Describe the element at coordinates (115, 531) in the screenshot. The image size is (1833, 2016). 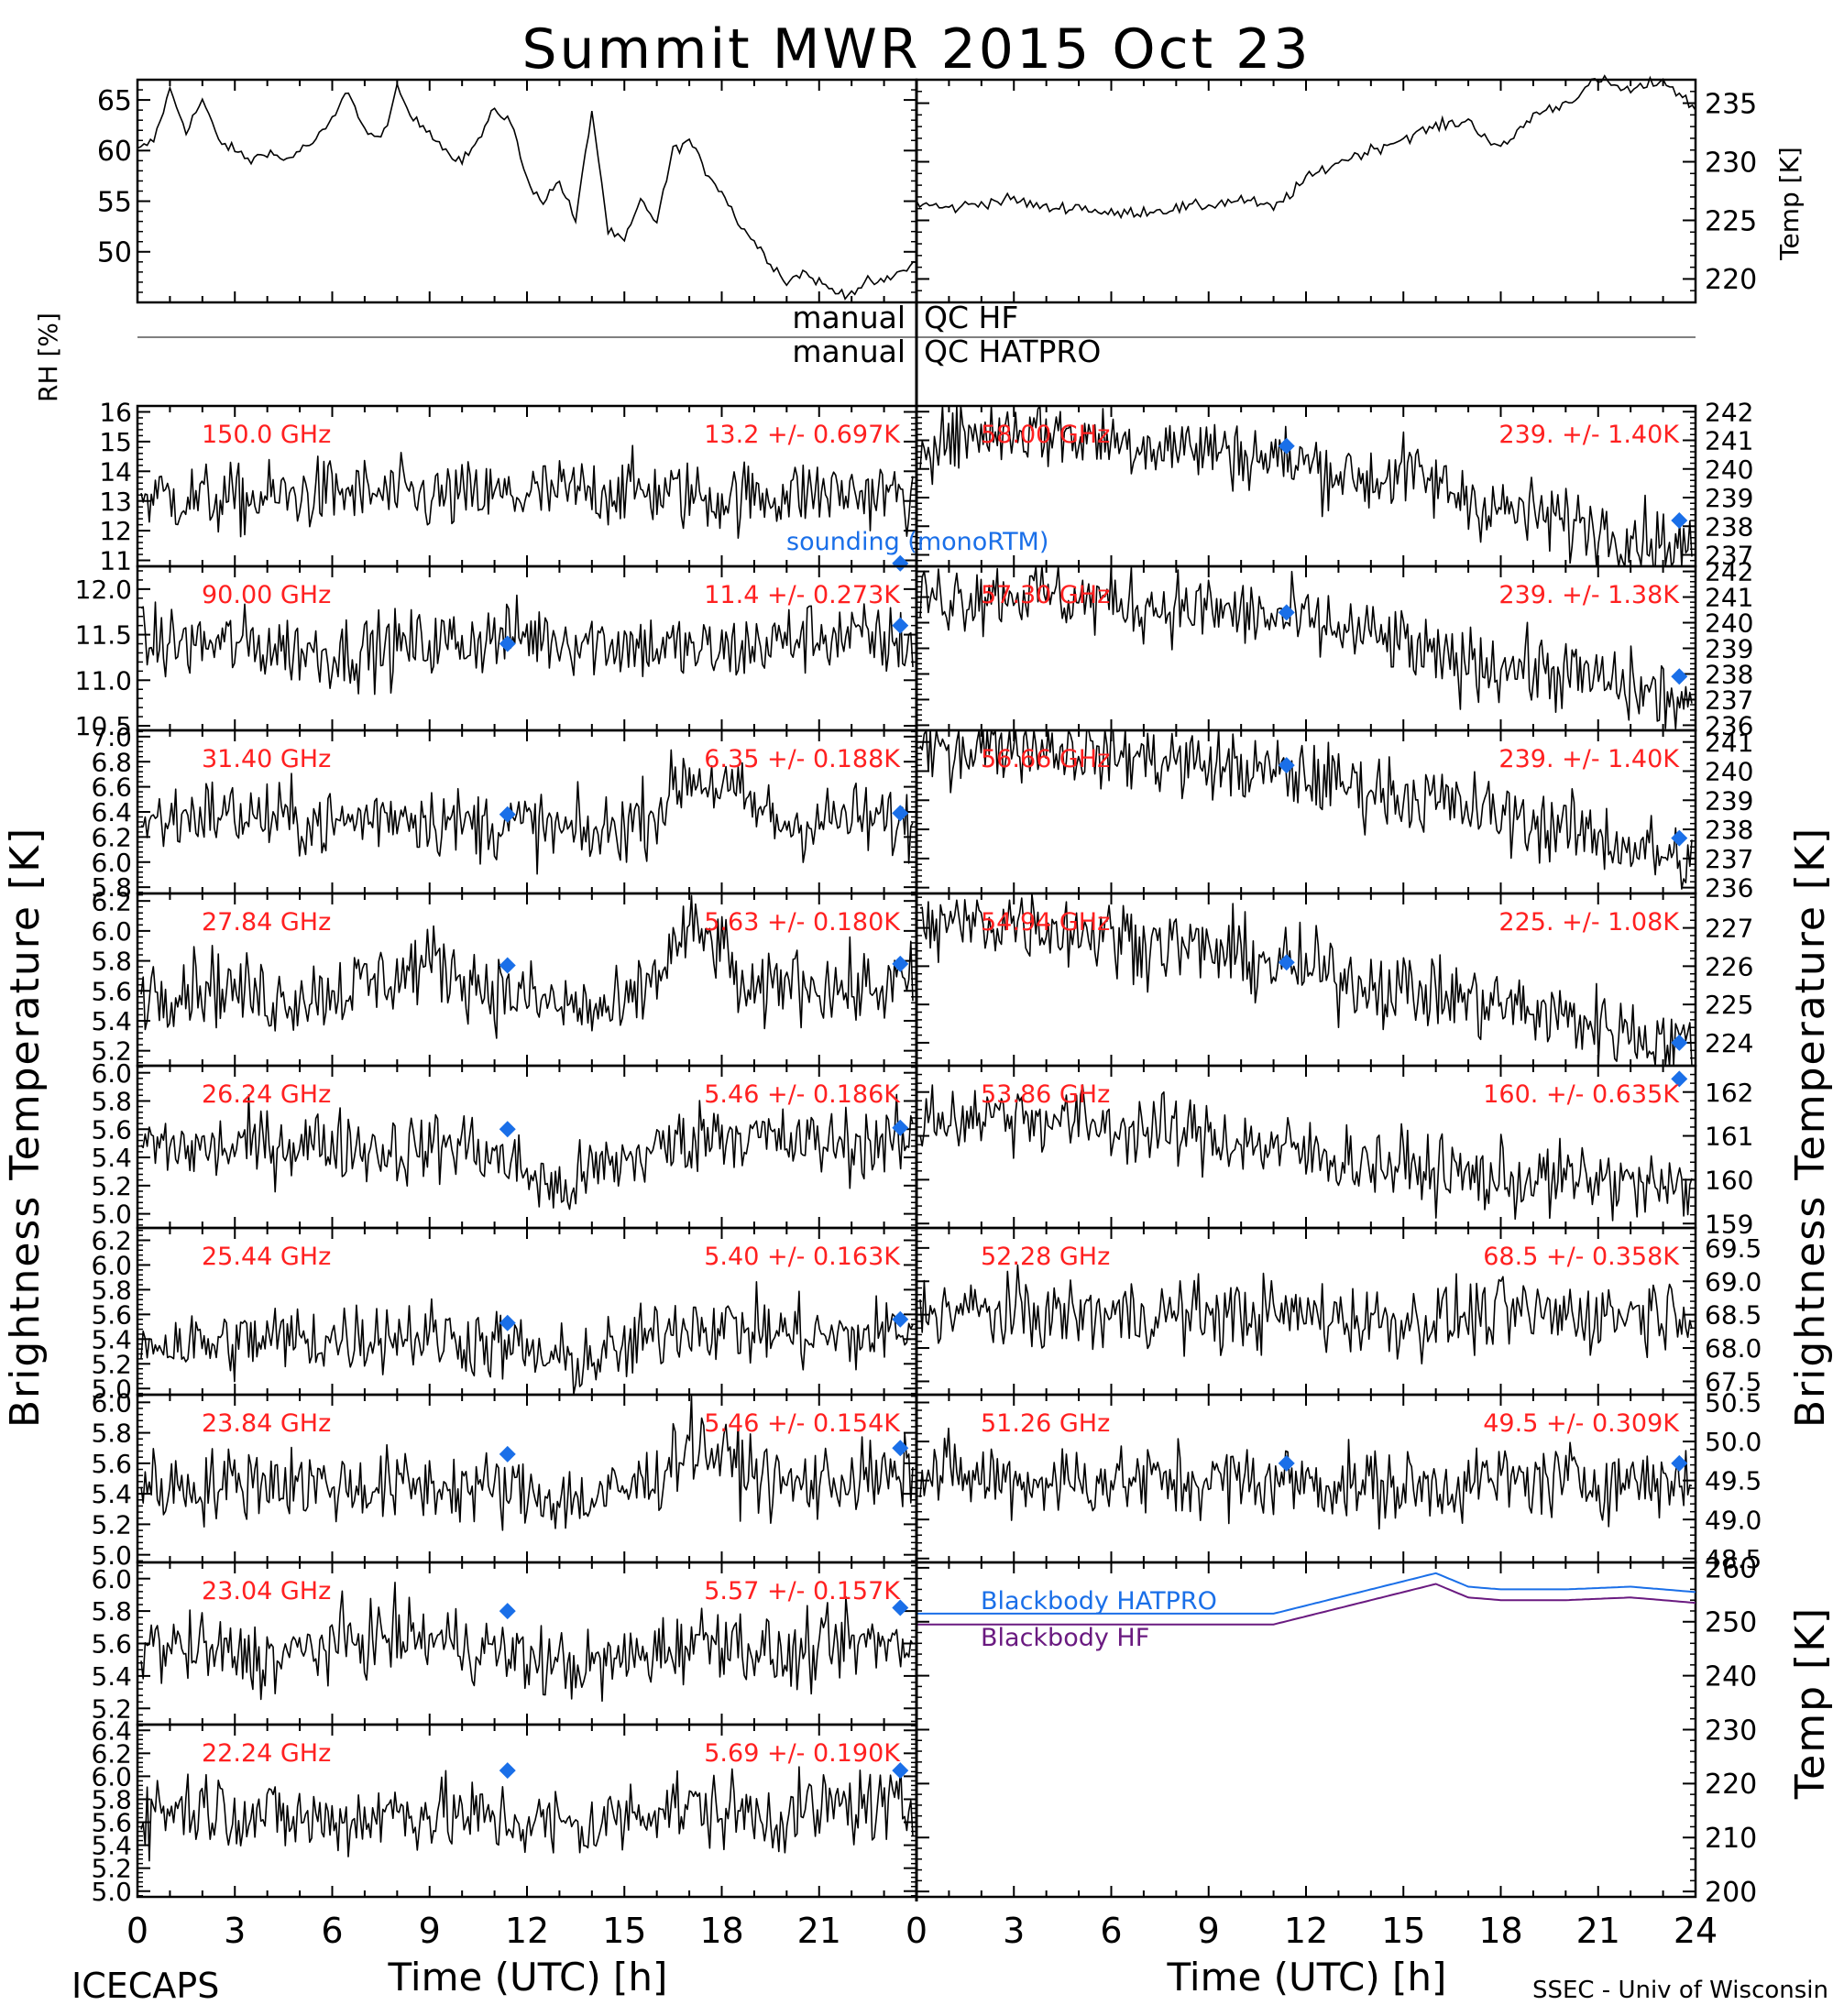
I see `y-tick-label: 12` at that location.